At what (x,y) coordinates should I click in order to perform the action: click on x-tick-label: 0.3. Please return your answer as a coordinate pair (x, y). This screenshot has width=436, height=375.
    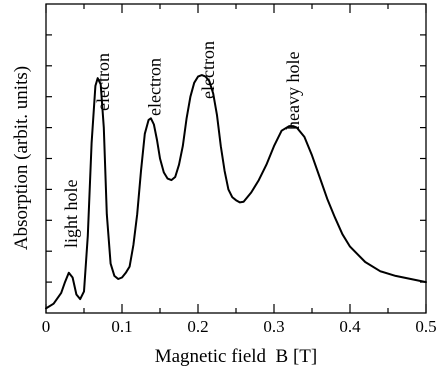
    Looking at the image, I should click on (273, 326).